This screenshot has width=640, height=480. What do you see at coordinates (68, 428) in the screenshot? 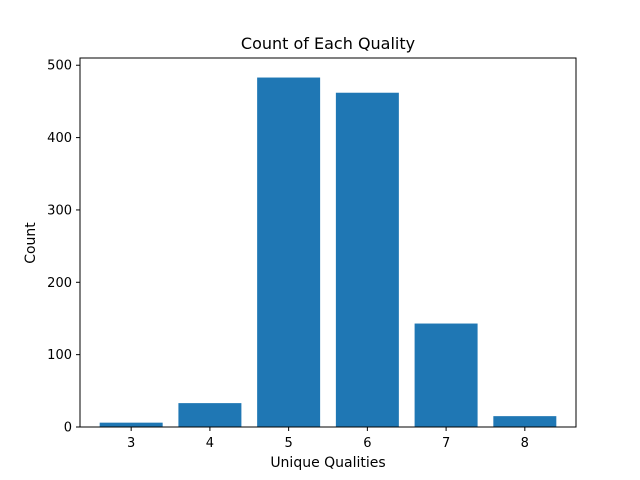
I see `y-tick-label-0: 0` at bounding box center [68, 428].